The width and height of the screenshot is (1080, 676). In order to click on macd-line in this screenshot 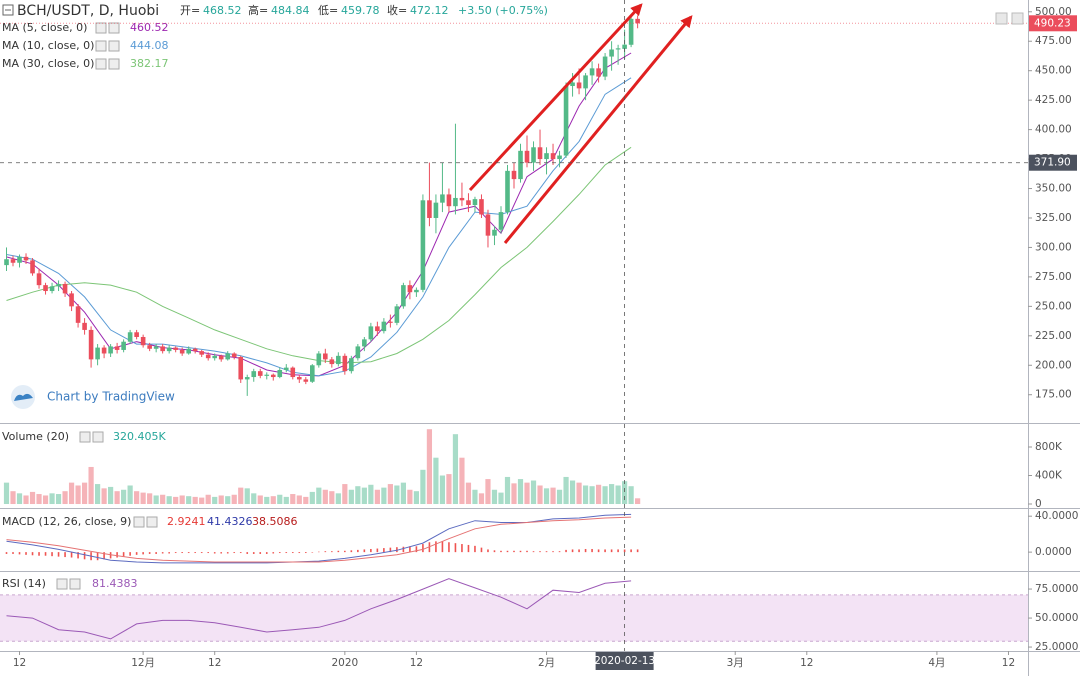, I will do `click(319, 539)`.